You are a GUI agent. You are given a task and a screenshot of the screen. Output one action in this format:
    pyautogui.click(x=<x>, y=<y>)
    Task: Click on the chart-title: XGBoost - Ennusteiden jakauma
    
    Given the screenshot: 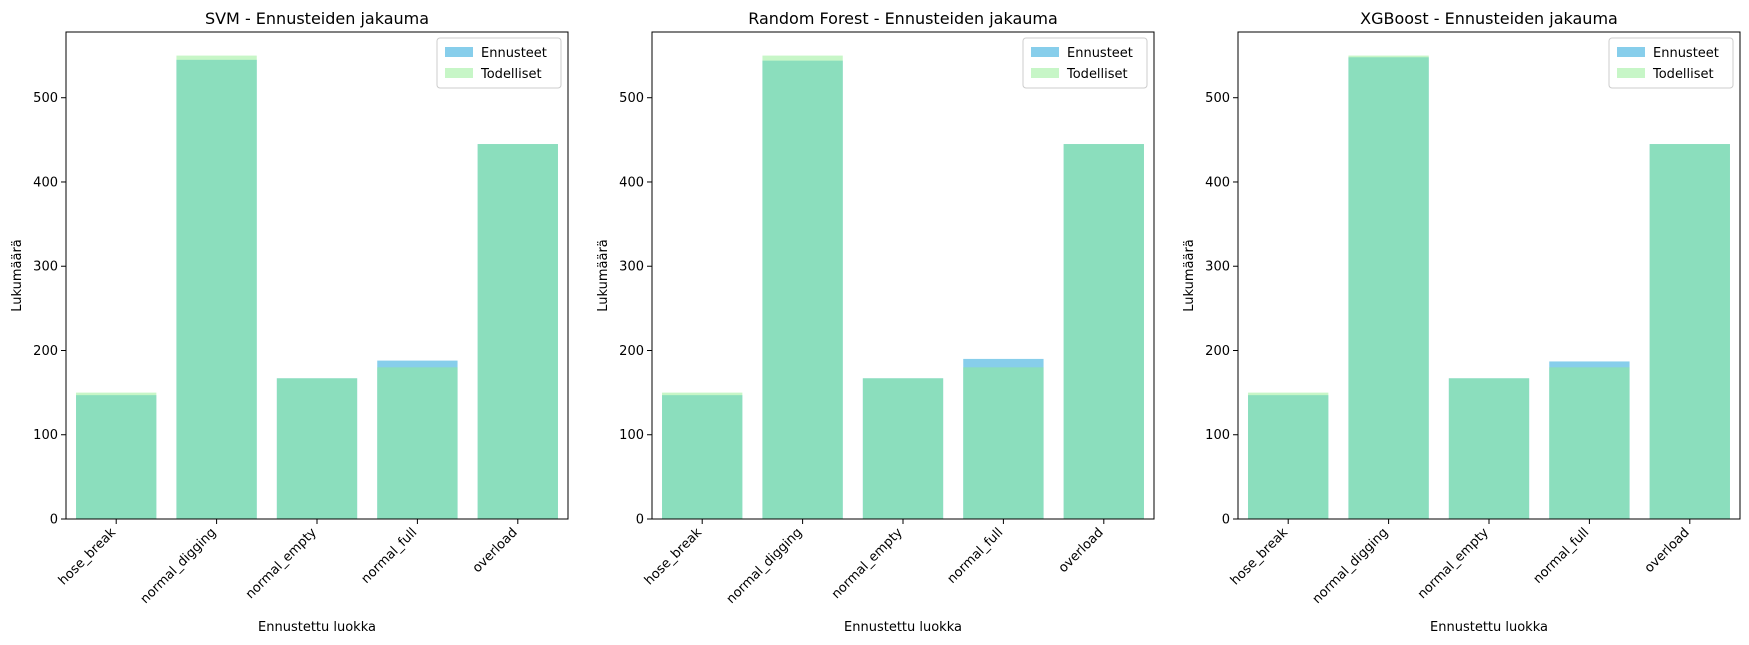 What is the action you would take?
    pyautogui.click(x=1489, y=18)
    